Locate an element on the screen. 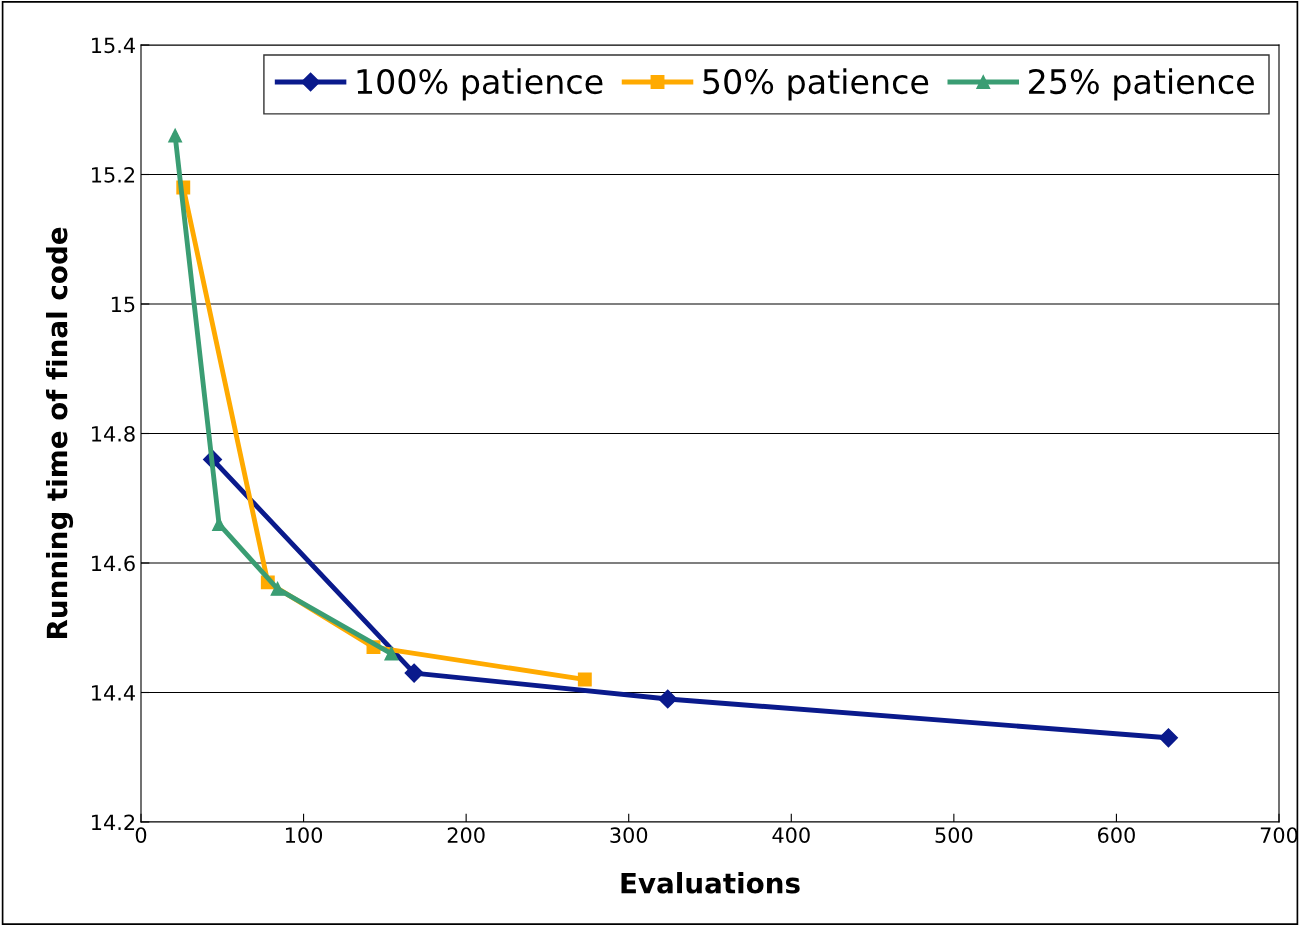 This screenshot has height=926, width=1300. legend-label: 25% patience is located at coordinates (1141, 84).